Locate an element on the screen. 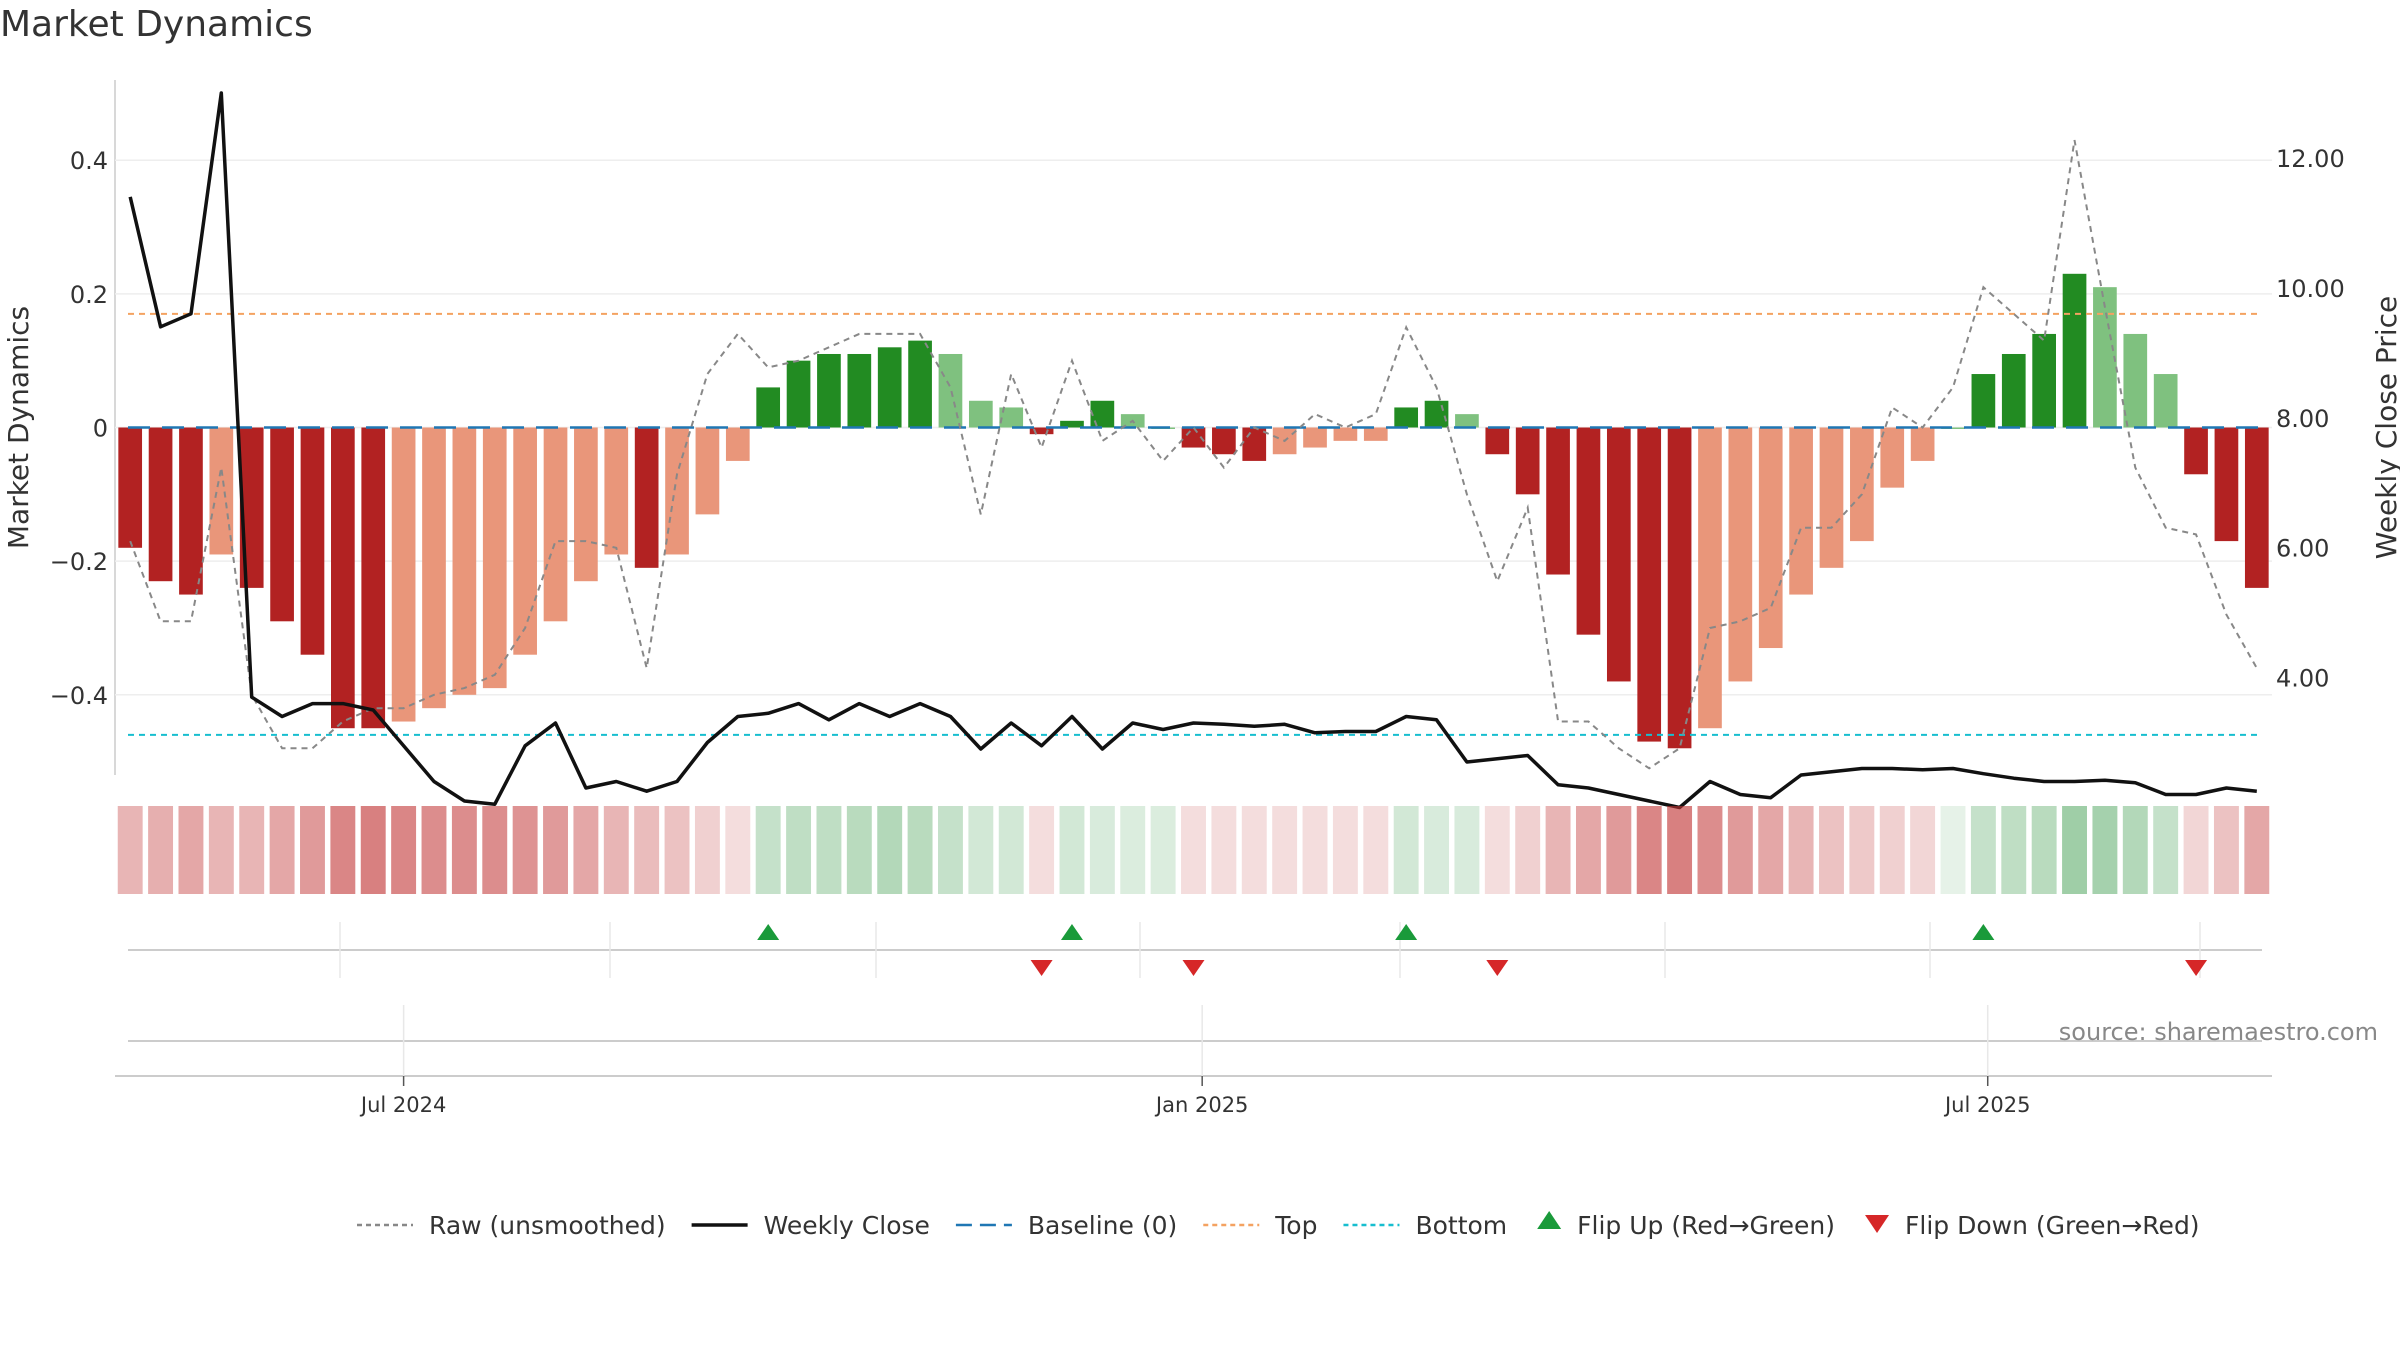 Image resolution: width=2400 pixels, height=1350 pixels. y-tick-label: 0 is located at coordinates (100, 429).